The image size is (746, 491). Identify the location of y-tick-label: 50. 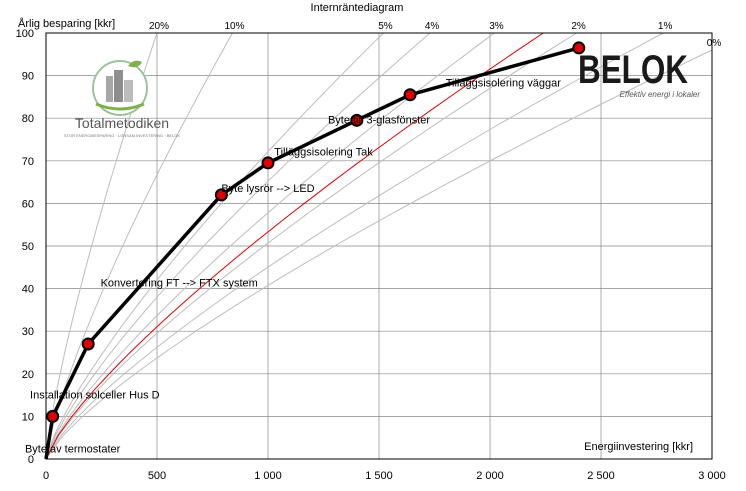
(28, 247).